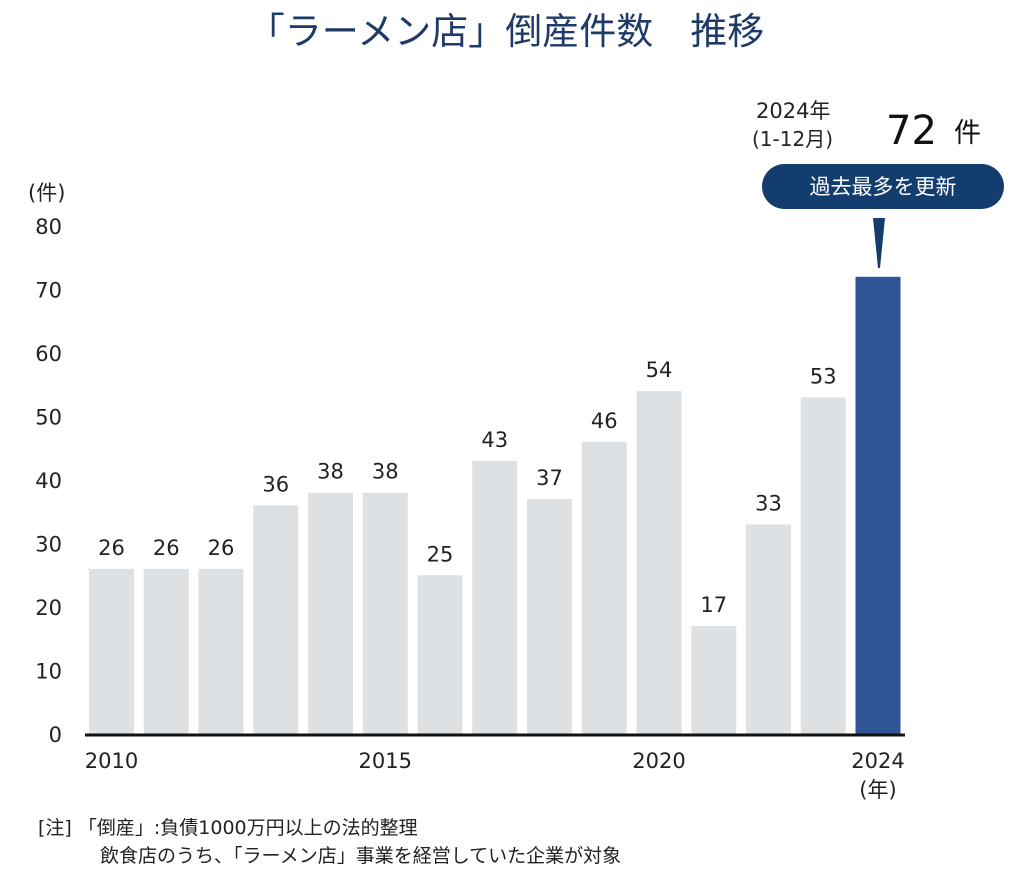 This screenshot has height=871, width=1022. Describe the element at coordinates (440, 654) in the screenshot. I see `bar-2016` at that location.